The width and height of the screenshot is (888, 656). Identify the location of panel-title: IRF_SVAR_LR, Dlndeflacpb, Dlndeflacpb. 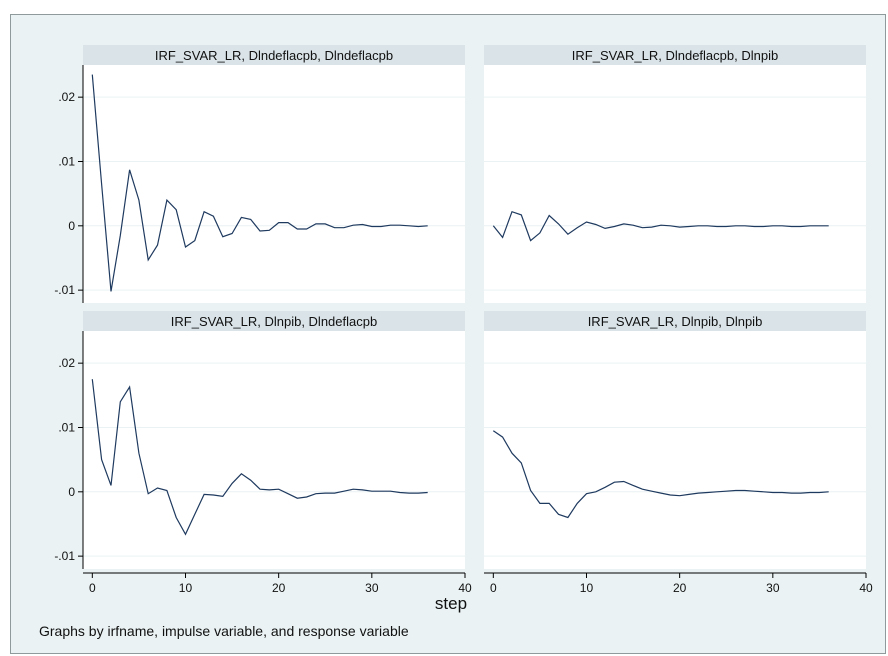
(274, 55).